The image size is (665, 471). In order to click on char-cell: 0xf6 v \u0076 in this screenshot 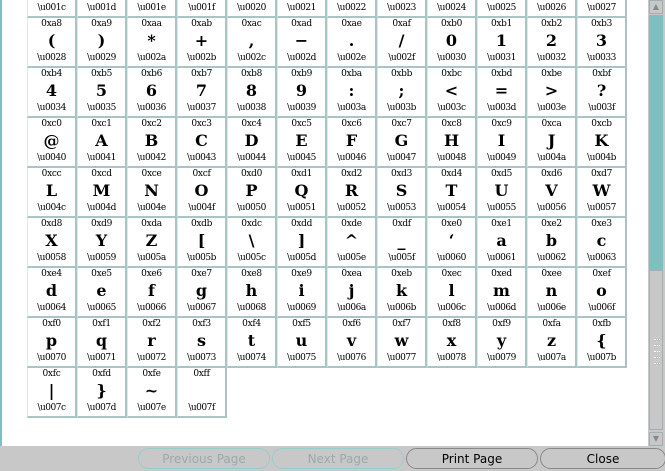, I will do `click(352, 343)`.